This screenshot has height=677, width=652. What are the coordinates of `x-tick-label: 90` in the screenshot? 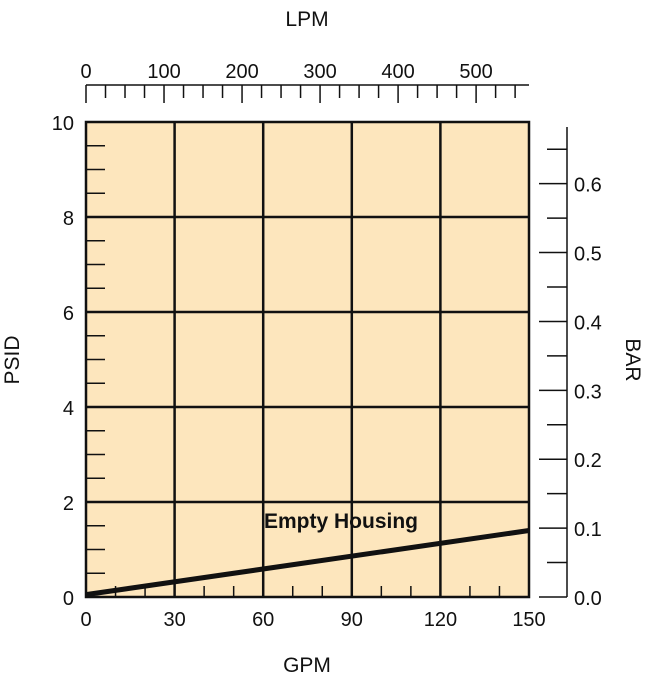 It's located at (352, 620).